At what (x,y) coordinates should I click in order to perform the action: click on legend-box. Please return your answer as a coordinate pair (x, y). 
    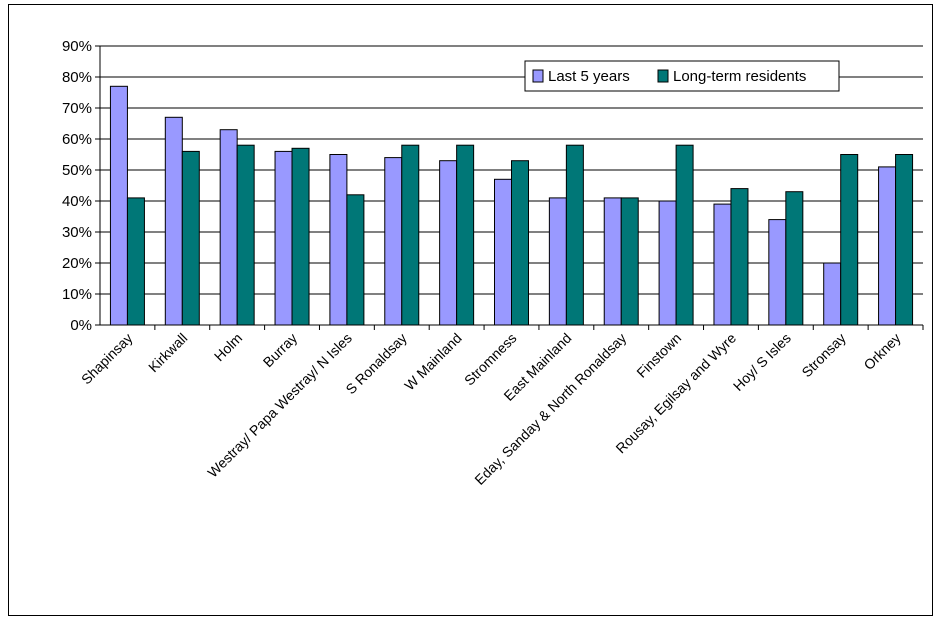
    Looking at the image, I should click on (682, 76).